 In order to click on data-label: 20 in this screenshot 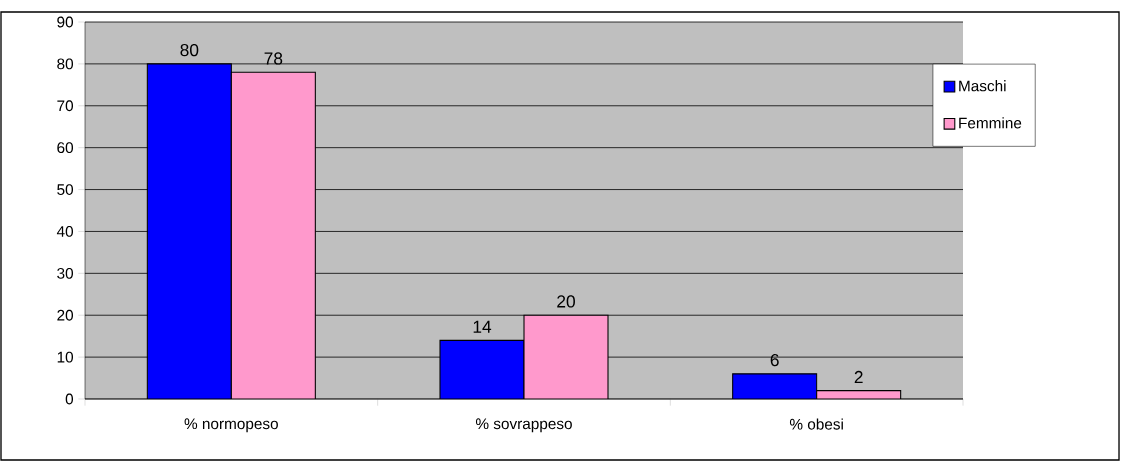, I will do `click(566, 301)`.